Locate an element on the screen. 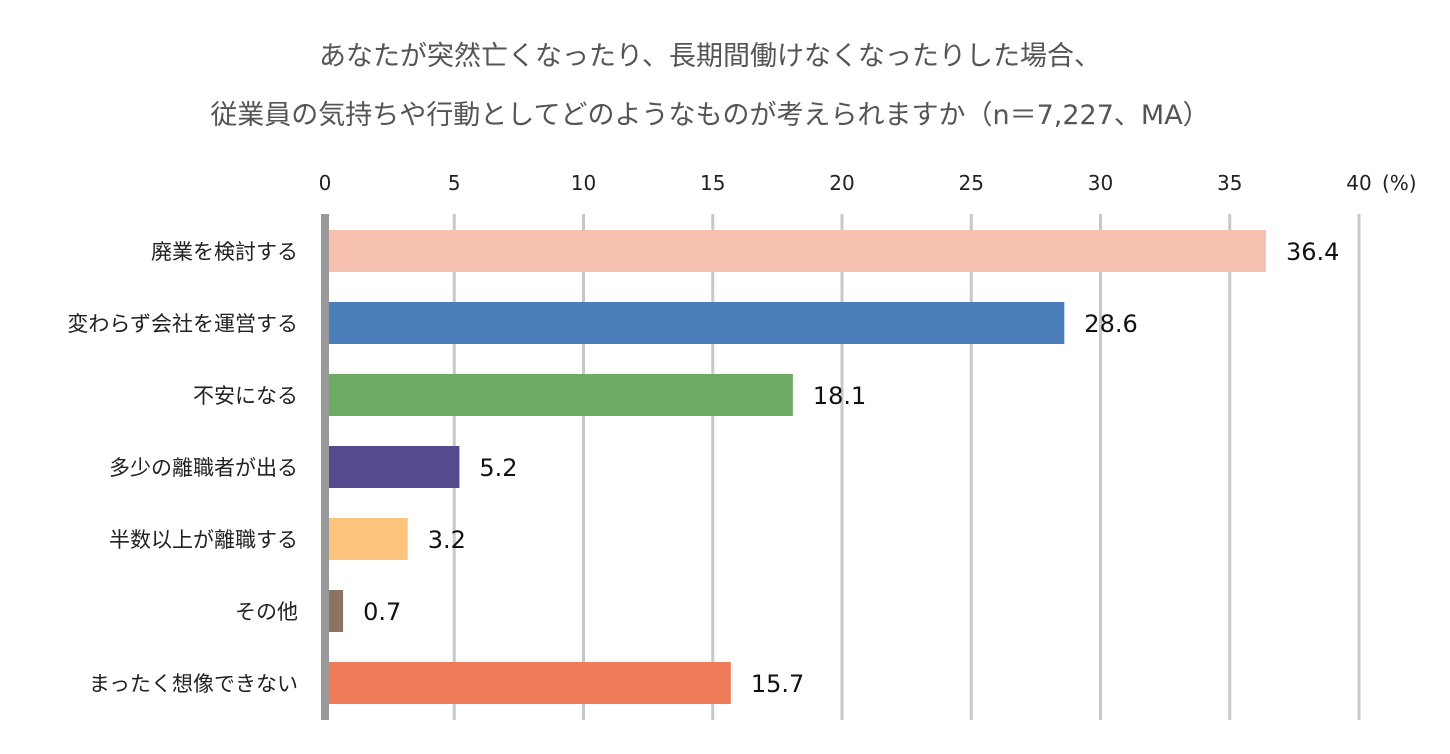  category-label: 半数以上が離職する is located at coordinates (203, 540).